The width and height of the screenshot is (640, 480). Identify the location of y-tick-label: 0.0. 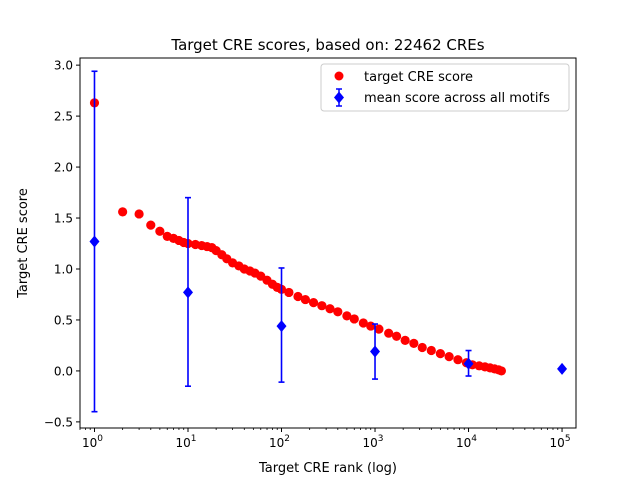
(63, 371).